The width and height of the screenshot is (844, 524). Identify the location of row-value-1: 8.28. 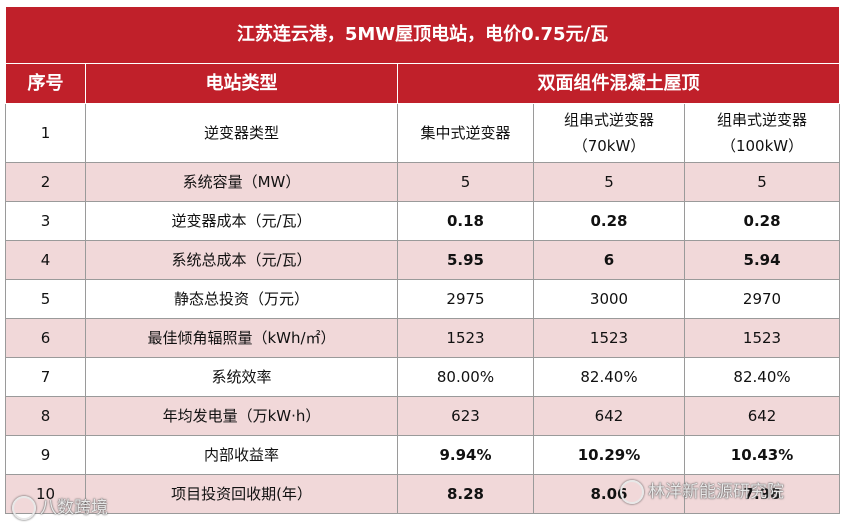
(465, 494).